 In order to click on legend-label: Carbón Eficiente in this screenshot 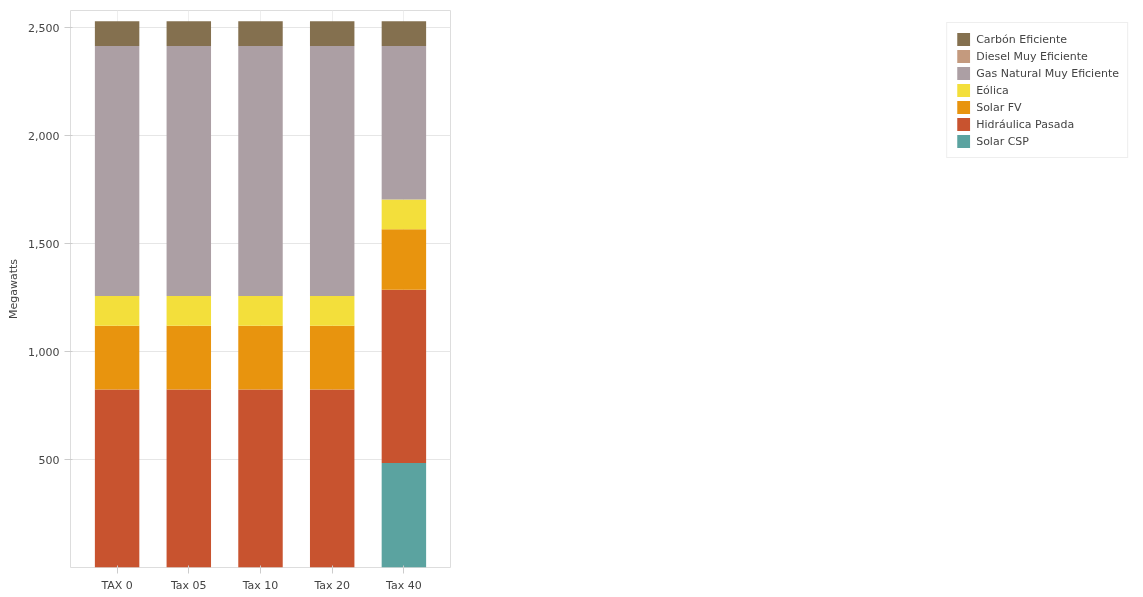, I will do `click(1022, 39)`.